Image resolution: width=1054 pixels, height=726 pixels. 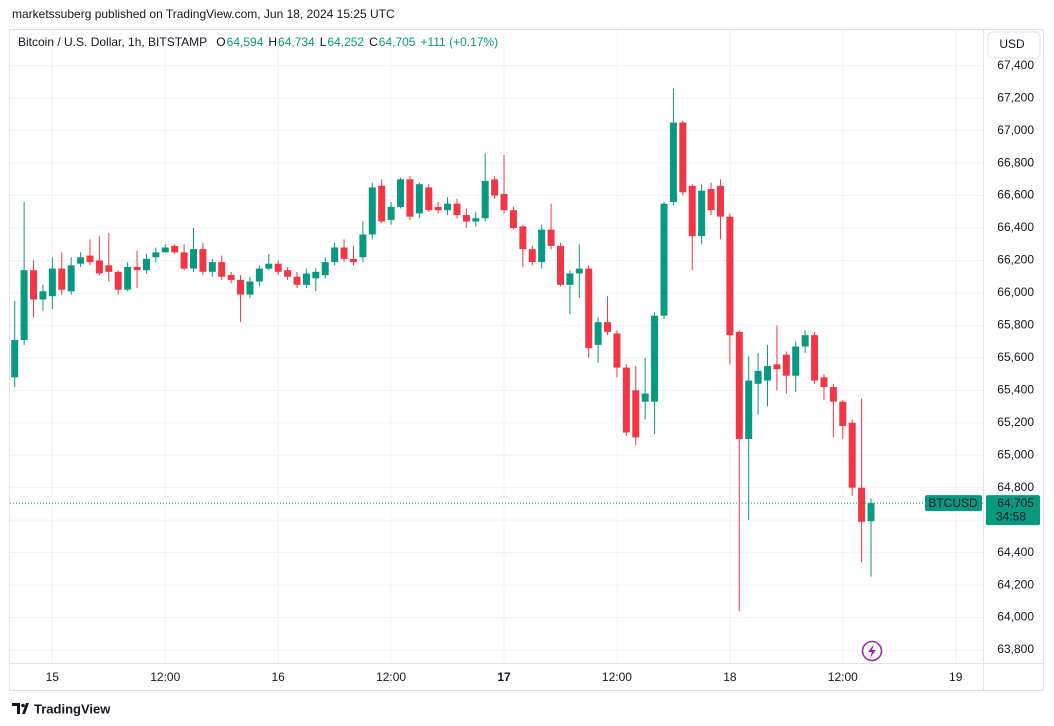 What do you see at coordinates (1015, 389) in the screenshot?
I see `y-tick-label: 65,400` at bounding box center [1015, 389].